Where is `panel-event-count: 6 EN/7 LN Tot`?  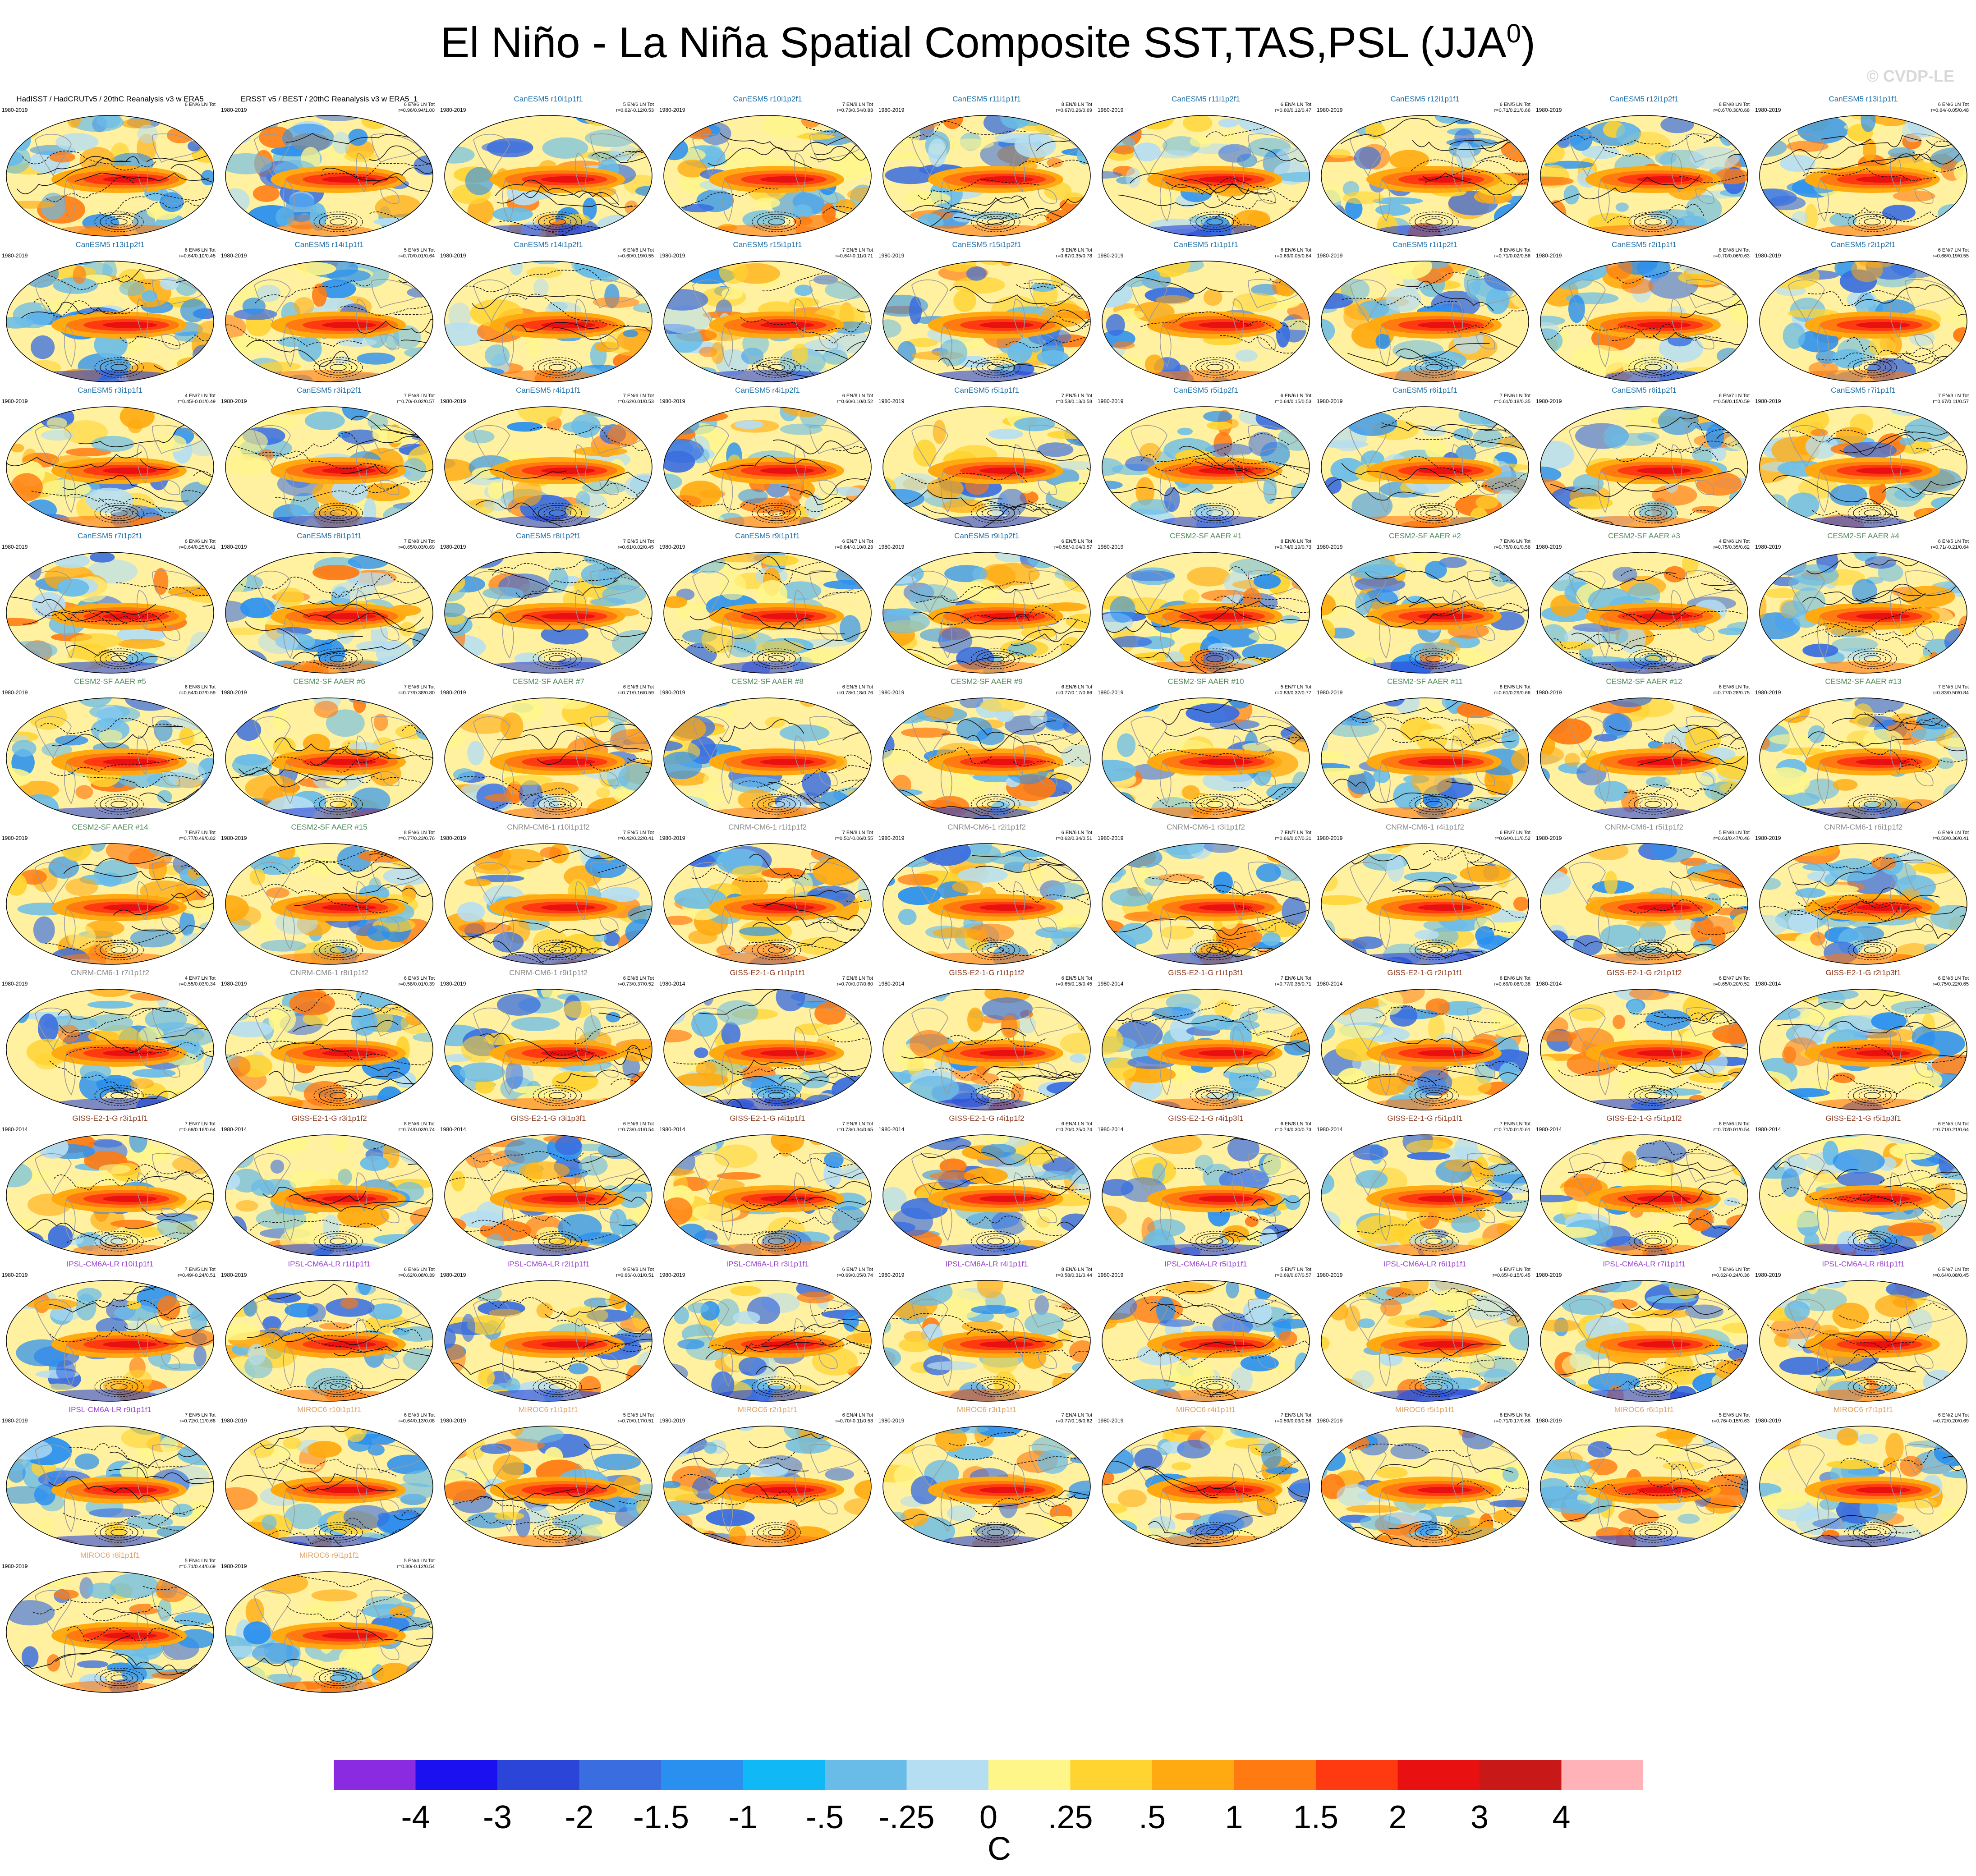 panel-event-count: 6 EN/7 LN Tot is located at coordinates (857, 541).